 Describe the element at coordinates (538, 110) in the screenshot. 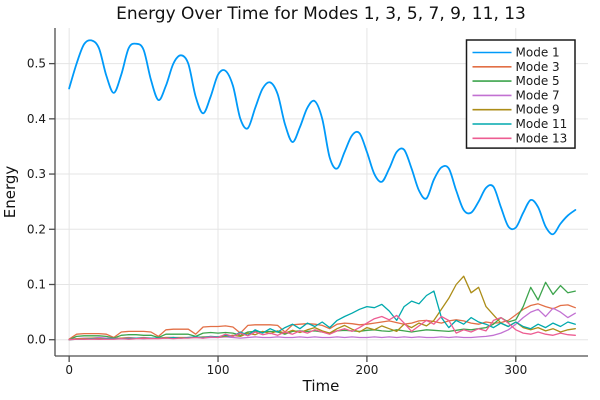

I see `legend-label: Mode 9` at that location.